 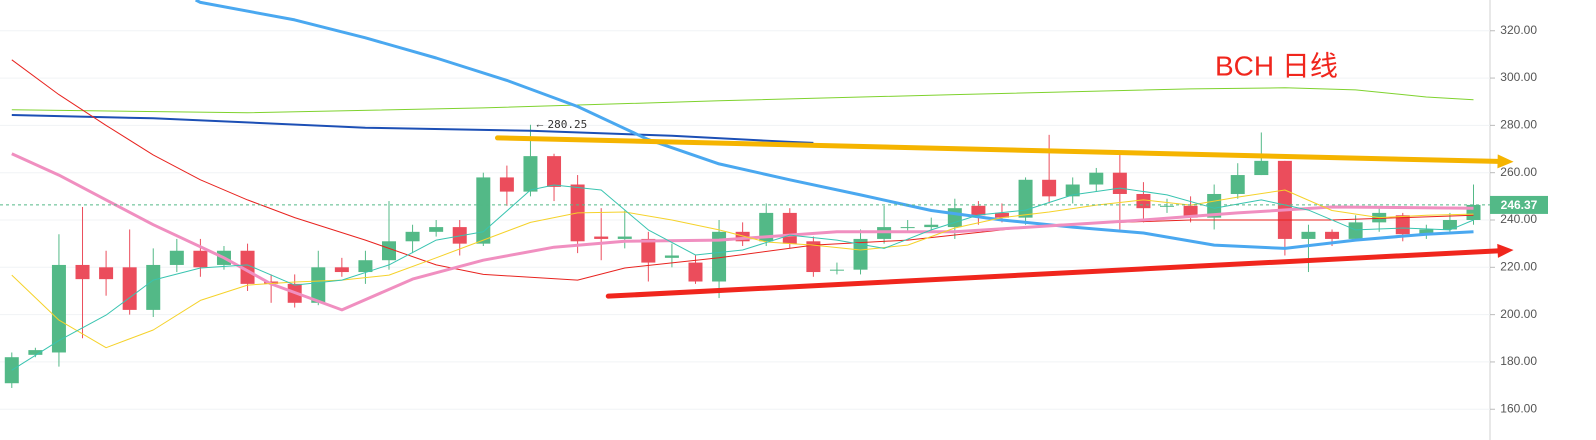 What do you see at coordinates (567, 124) in the screenshot?
I see `high-label: 280.25` at bounding box center [567, 124].